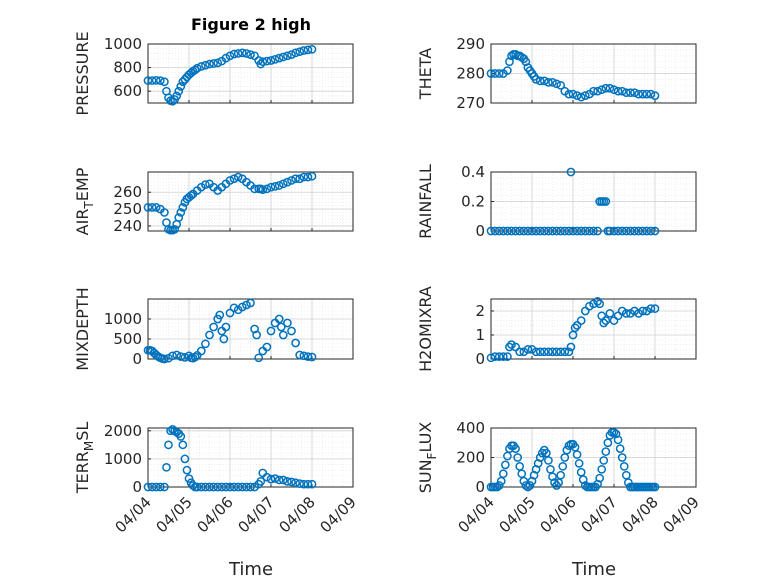  Describe the element at coordinates (556, 73) in the screenshot. I see `subplot-2: 270 280 290 THETA` at that location.